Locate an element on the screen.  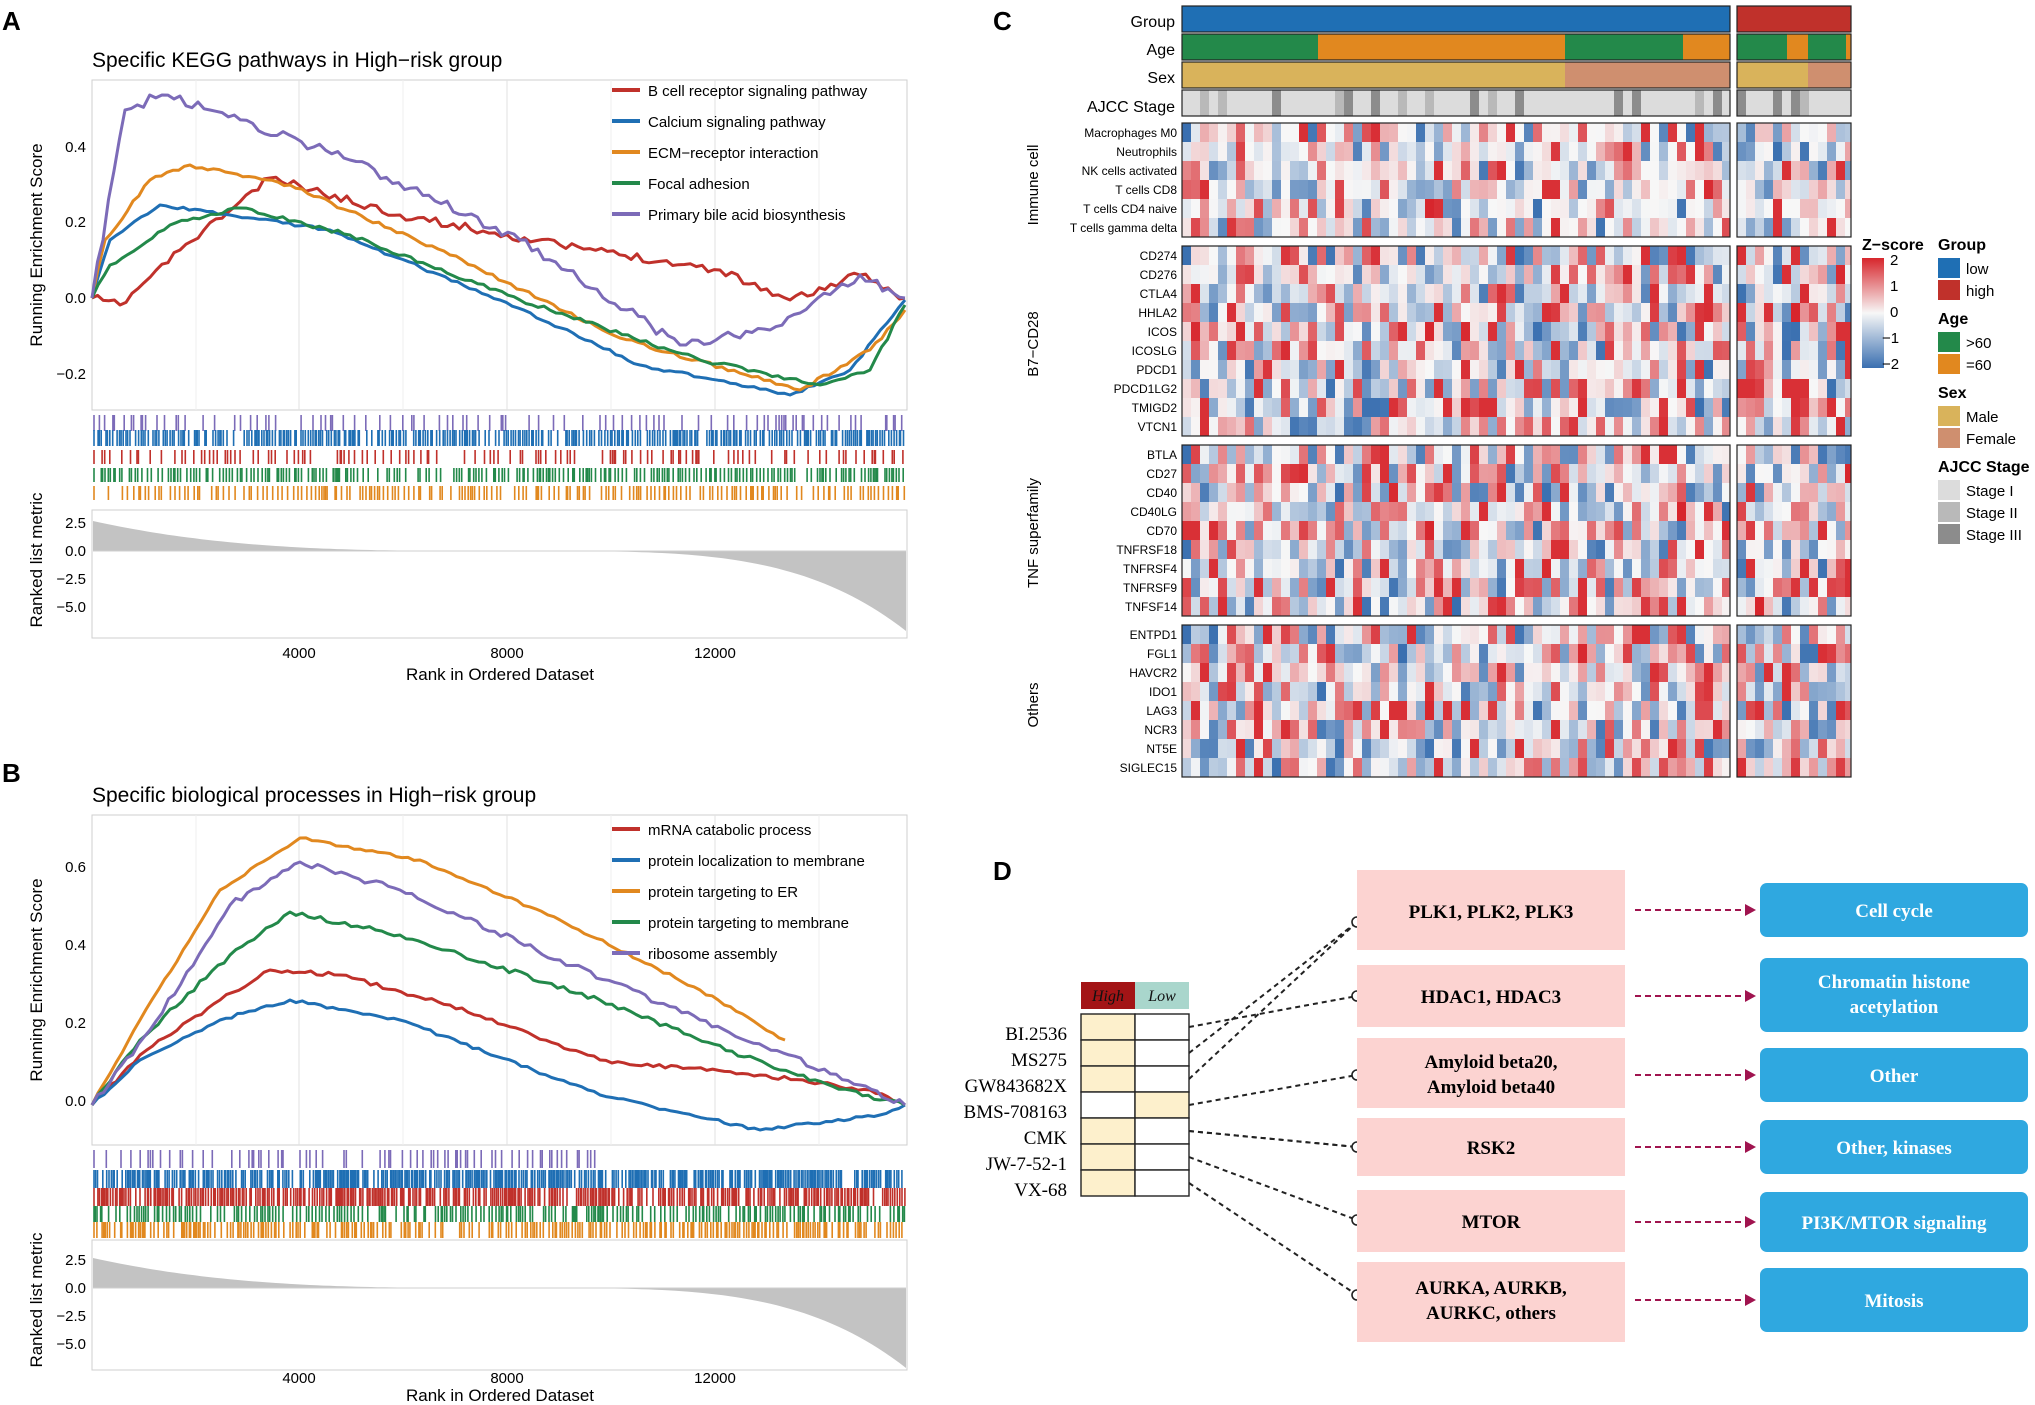
row-label: ICOSLG is located at coordinates (1154, 351).